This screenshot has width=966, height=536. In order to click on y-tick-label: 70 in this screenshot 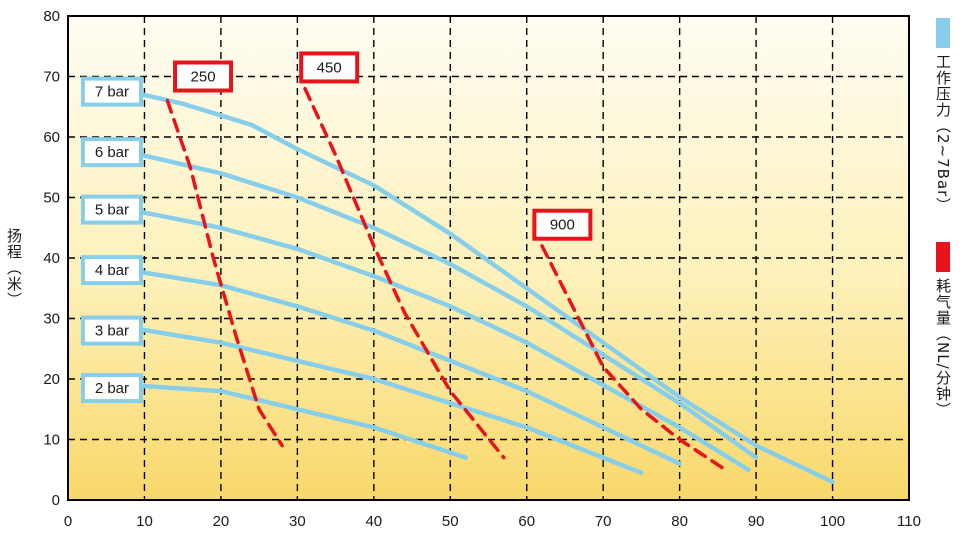, I will do `click(51, 77)`.